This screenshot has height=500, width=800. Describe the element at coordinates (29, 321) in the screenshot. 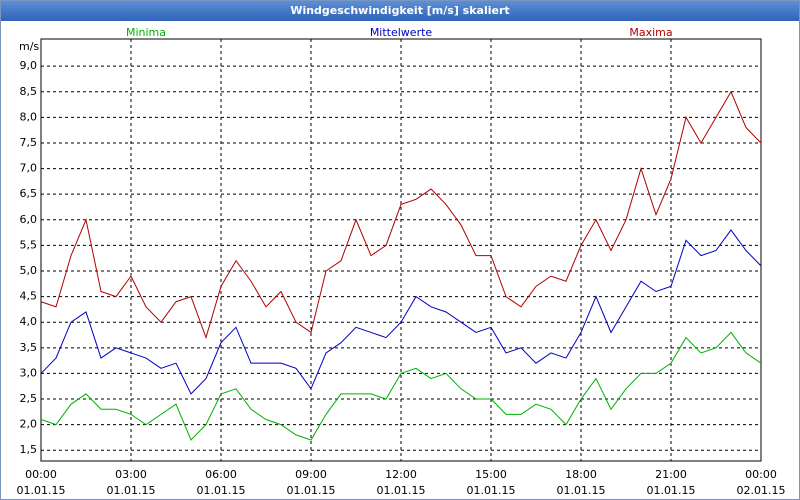

I see `y-tick-label: 4,0` at that location.